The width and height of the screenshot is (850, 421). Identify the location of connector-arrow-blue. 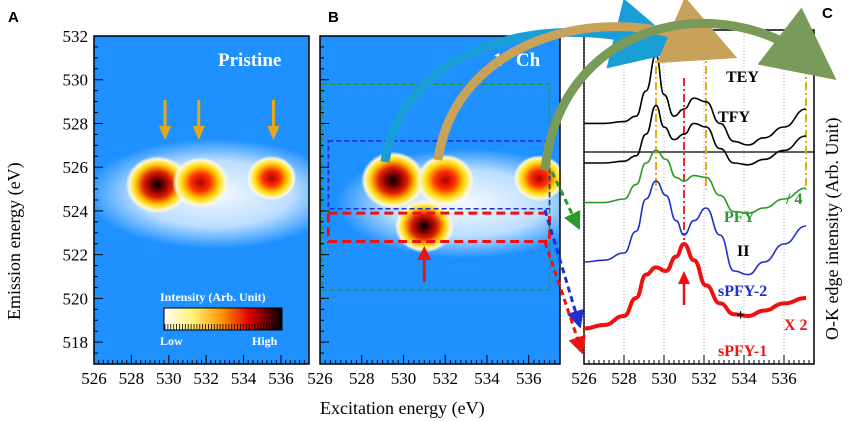
(564, 269).